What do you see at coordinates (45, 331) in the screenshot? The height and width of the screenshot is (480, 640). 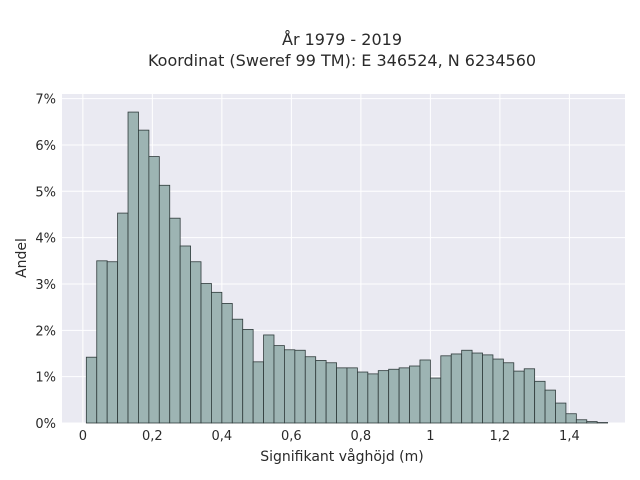 I see `y-tick-label: 2%` at bounding box center [45, 331].